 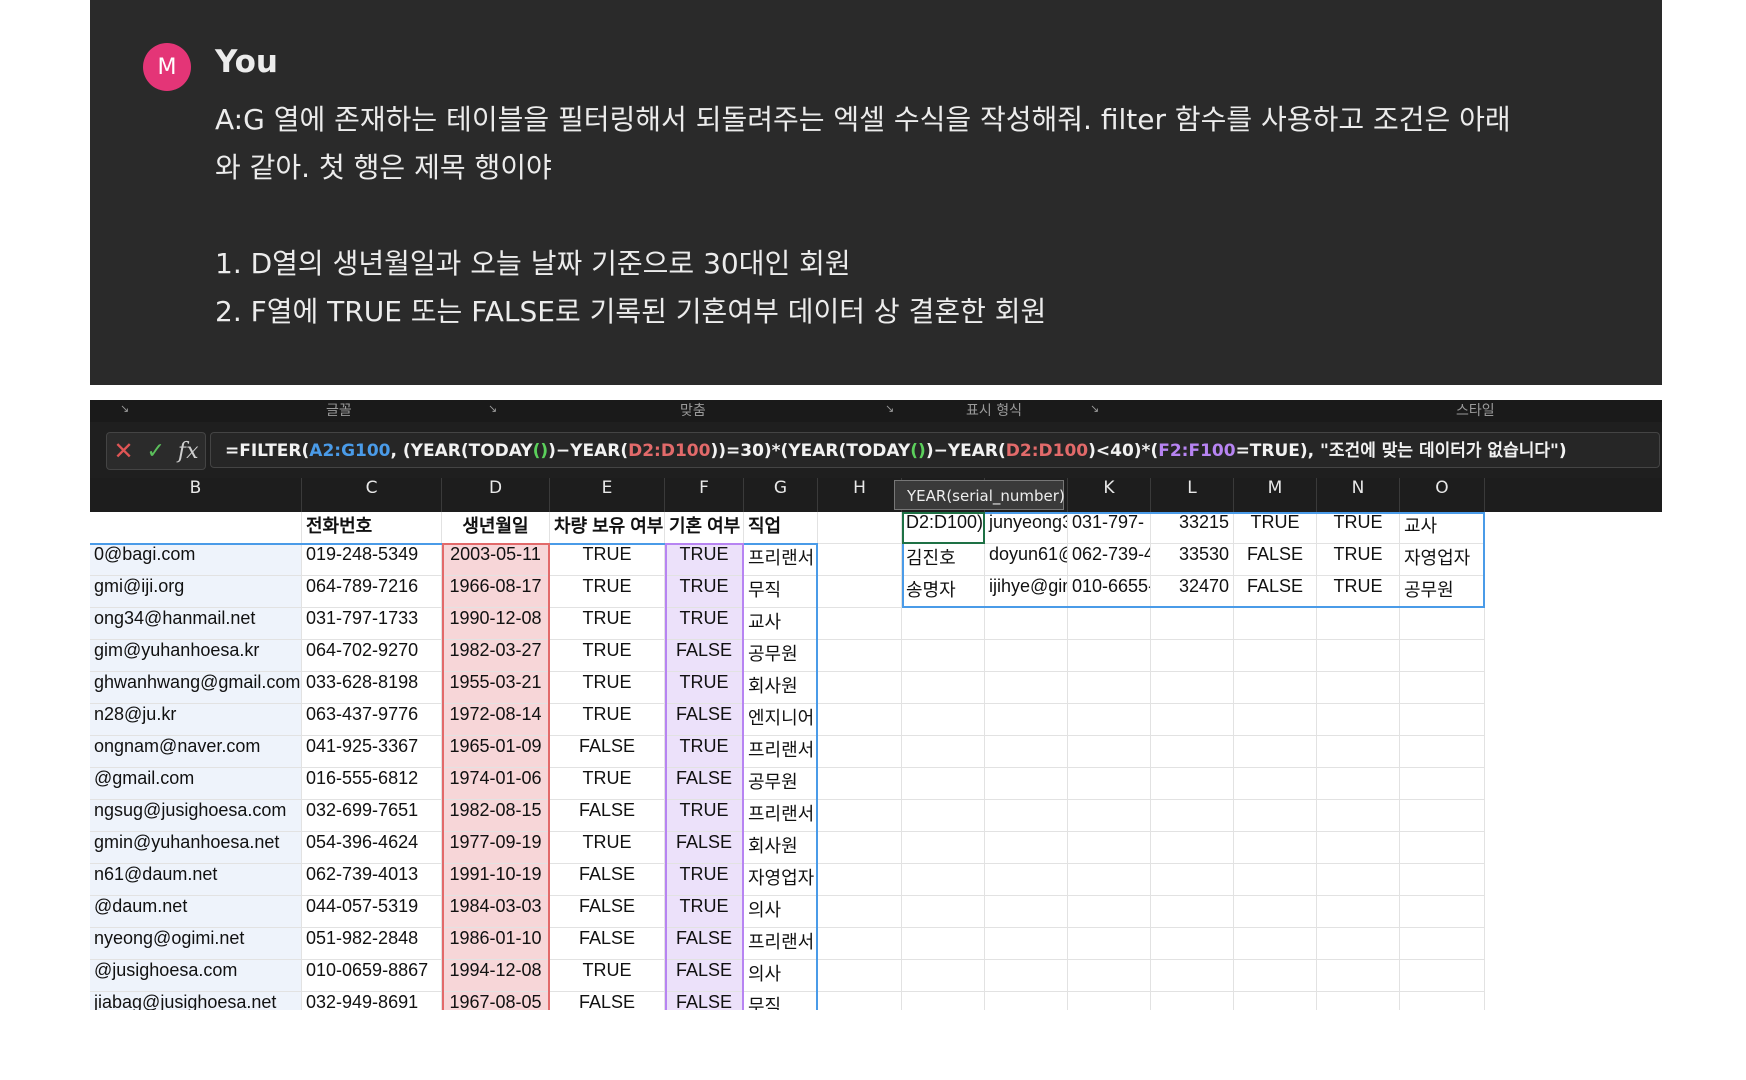 I want to click on table-cell: 1974-01-06, so click(x=496, y=784).